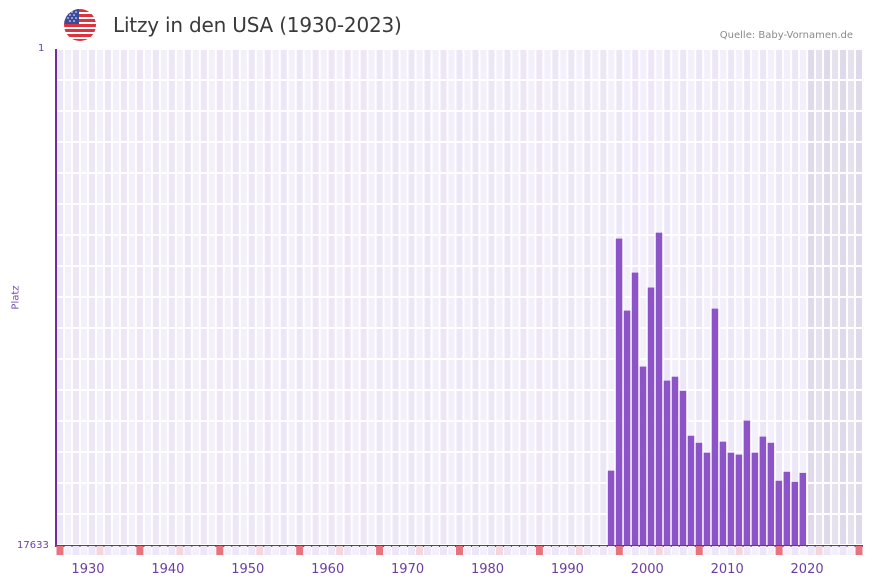  What do you see at coordinates (747, 482) in the screenshot?
I see `bar-2014` at bounding box center [747, 482].